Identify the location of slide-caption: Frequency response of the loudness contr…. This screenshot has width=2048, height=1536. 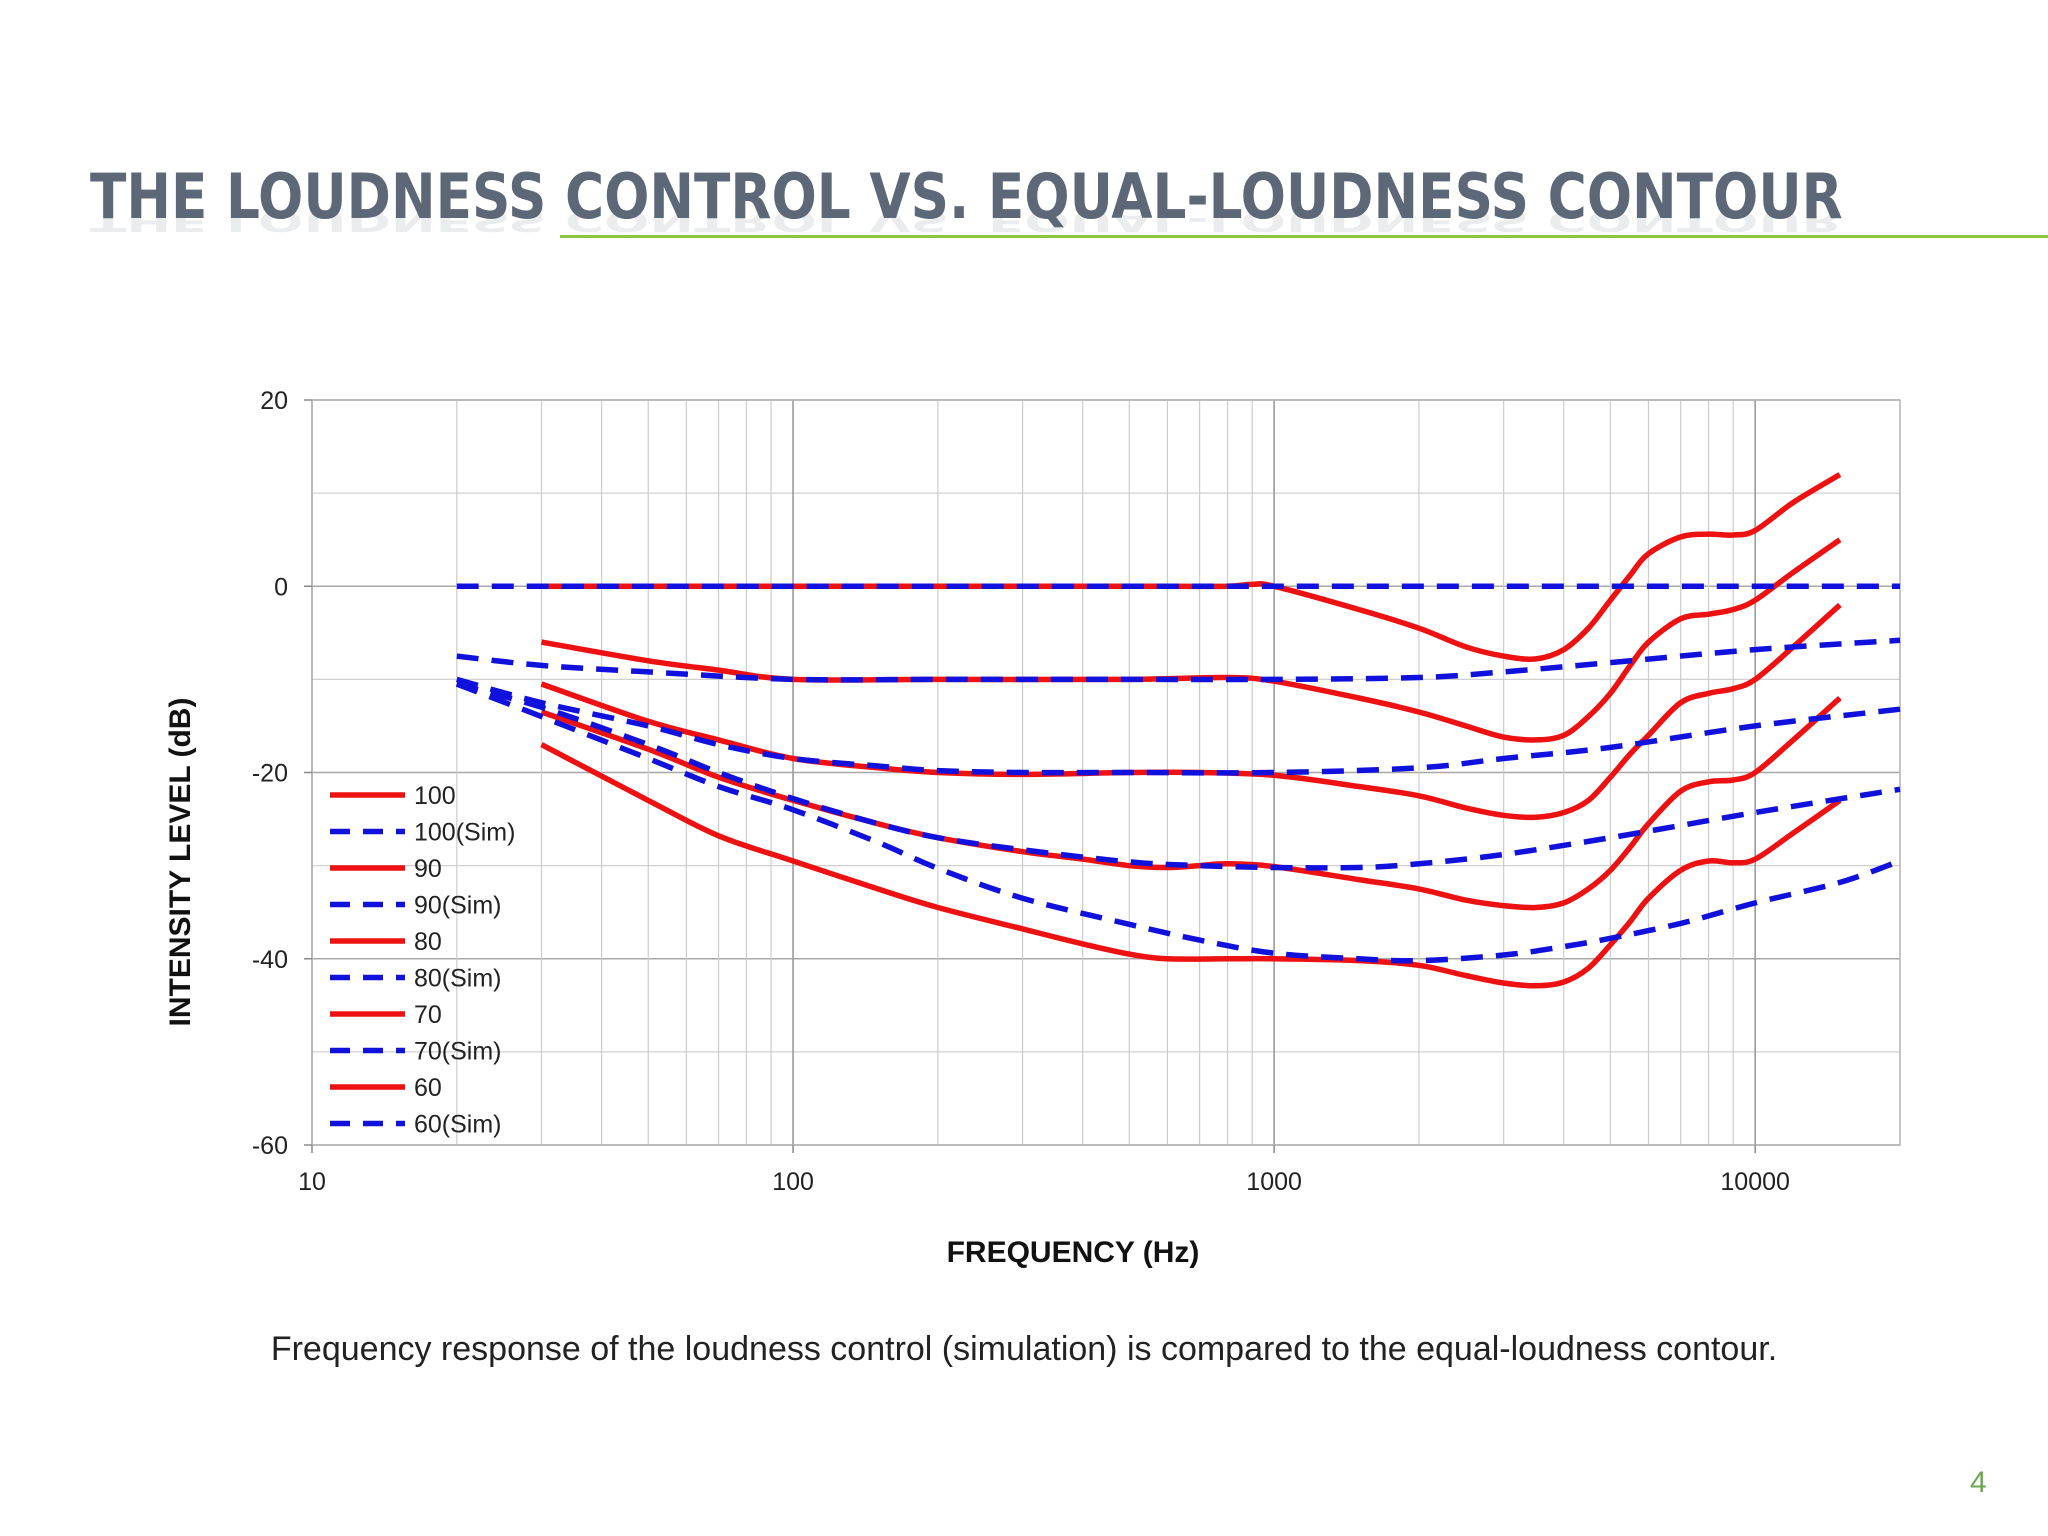
(1024, 1349).